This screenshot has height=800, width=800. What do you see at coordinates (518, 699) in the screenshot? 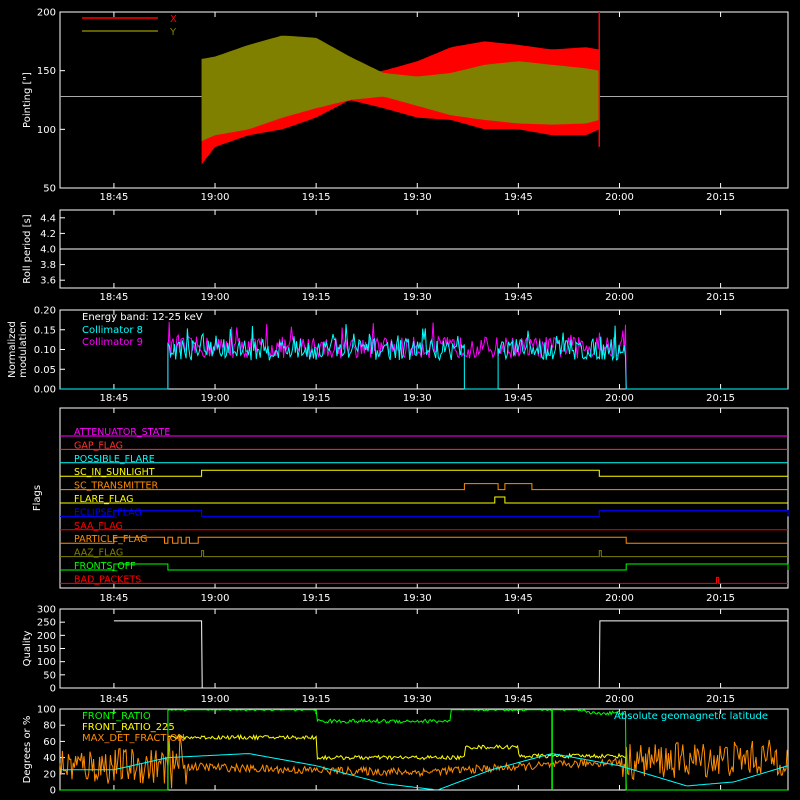
I see `quality-x-tick-label: 19:45` at bounding box center [518, 699].